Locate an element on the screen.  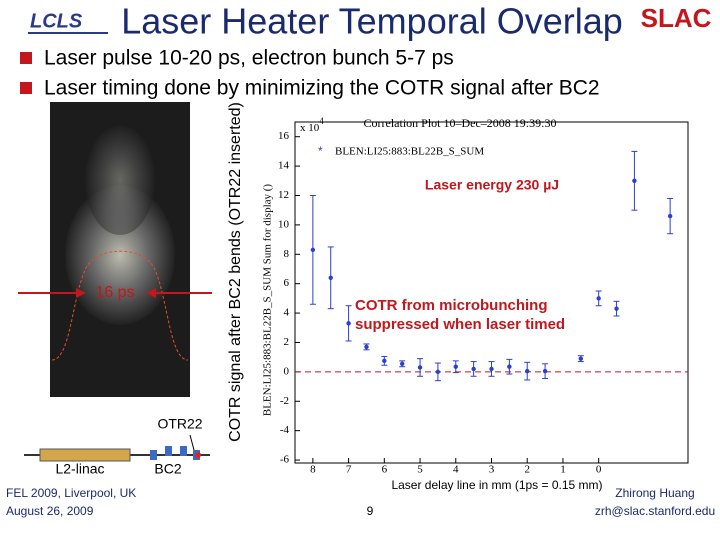
legend-marker: * is located at coordinates (320, 151).